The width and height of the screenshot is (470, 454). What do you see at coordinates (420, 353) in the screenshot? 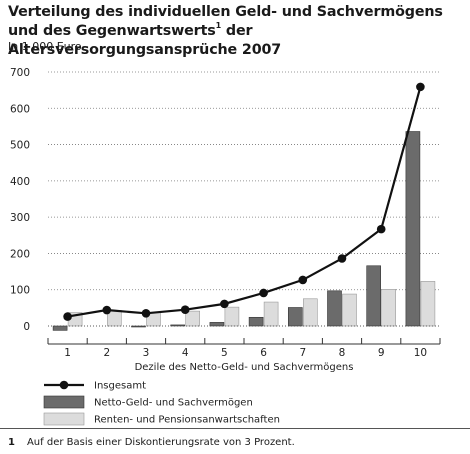
I see `x-tick-label: 10` at bounding box center [420, 353].